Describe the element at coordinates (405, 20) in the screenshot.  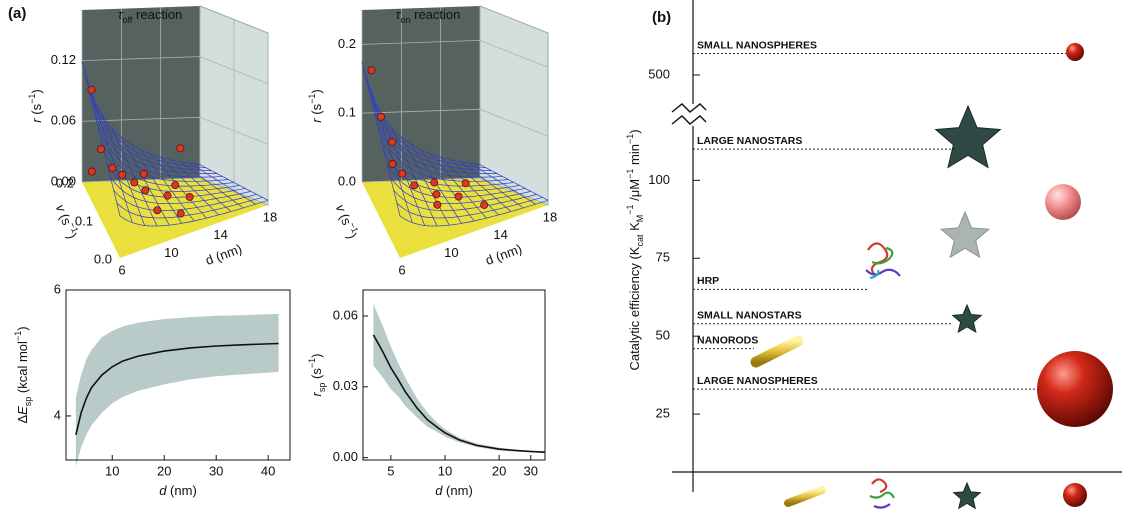
I see `label-part: on` at that location.